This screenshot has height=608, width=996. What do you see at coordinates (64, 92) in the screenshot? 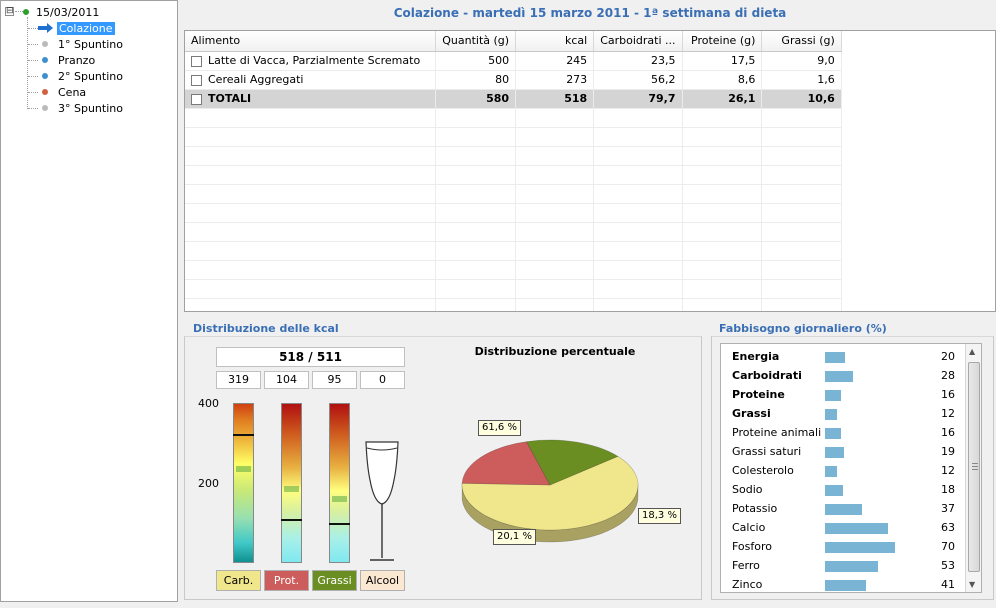
I see `tree-item-cena: Cena` at bounding box center [64, 92].